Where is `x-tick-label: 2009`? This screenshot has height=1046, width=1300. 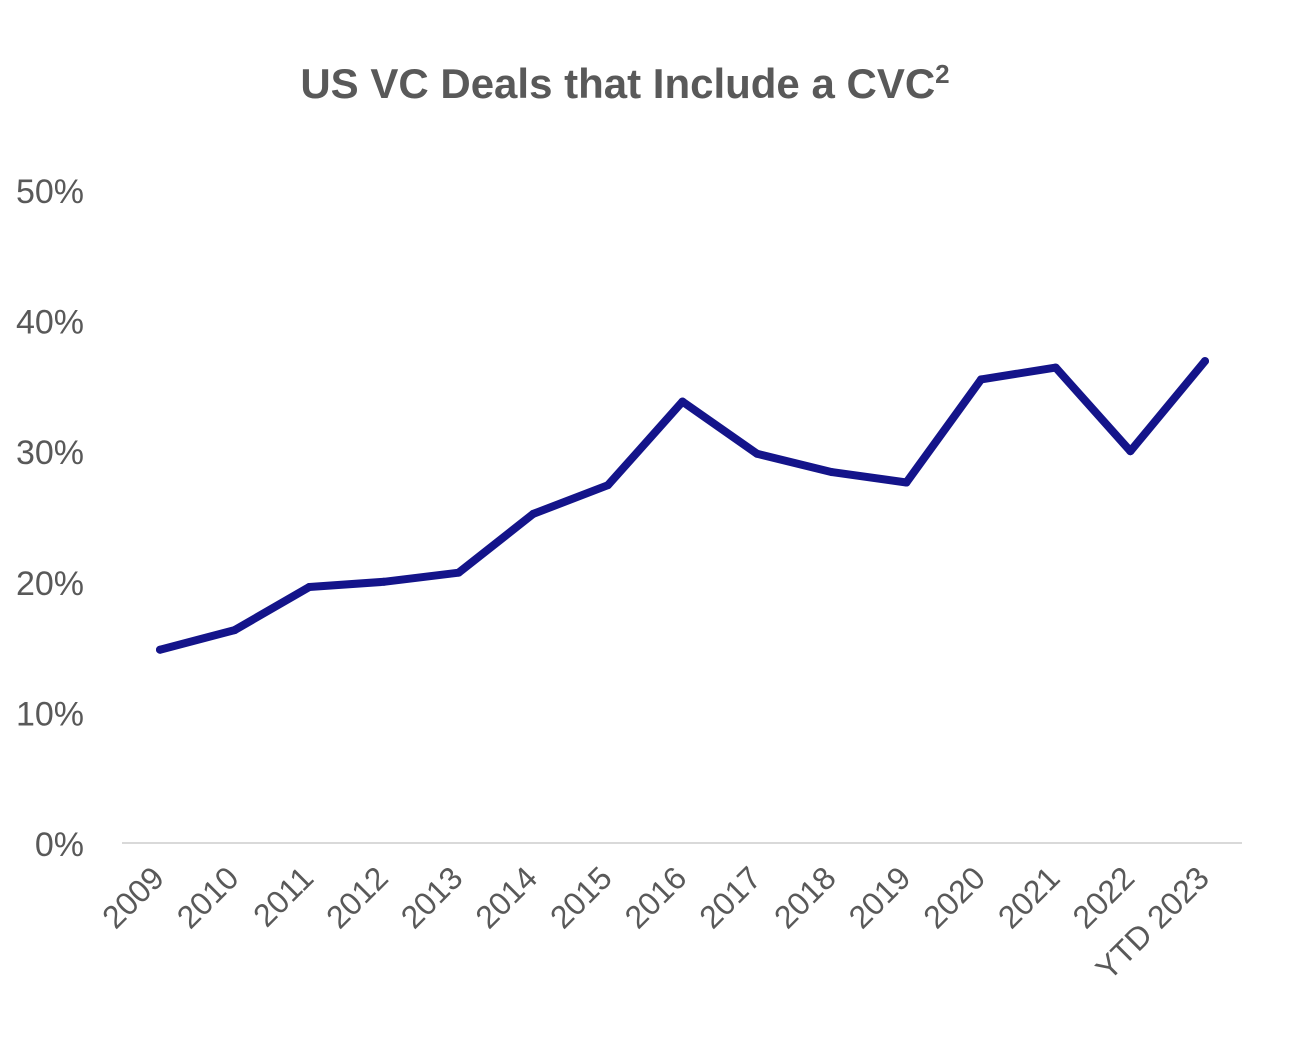 x-tick-label: 2009 is located at coordinates (133, 897).